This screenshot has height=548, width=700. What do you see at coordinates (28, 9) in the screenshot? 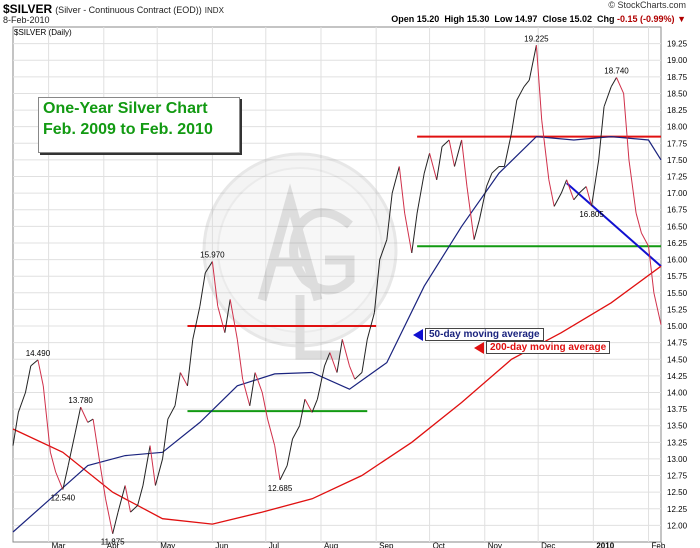
I see `symbol: $SILVER` at bounding box center [28, 9].